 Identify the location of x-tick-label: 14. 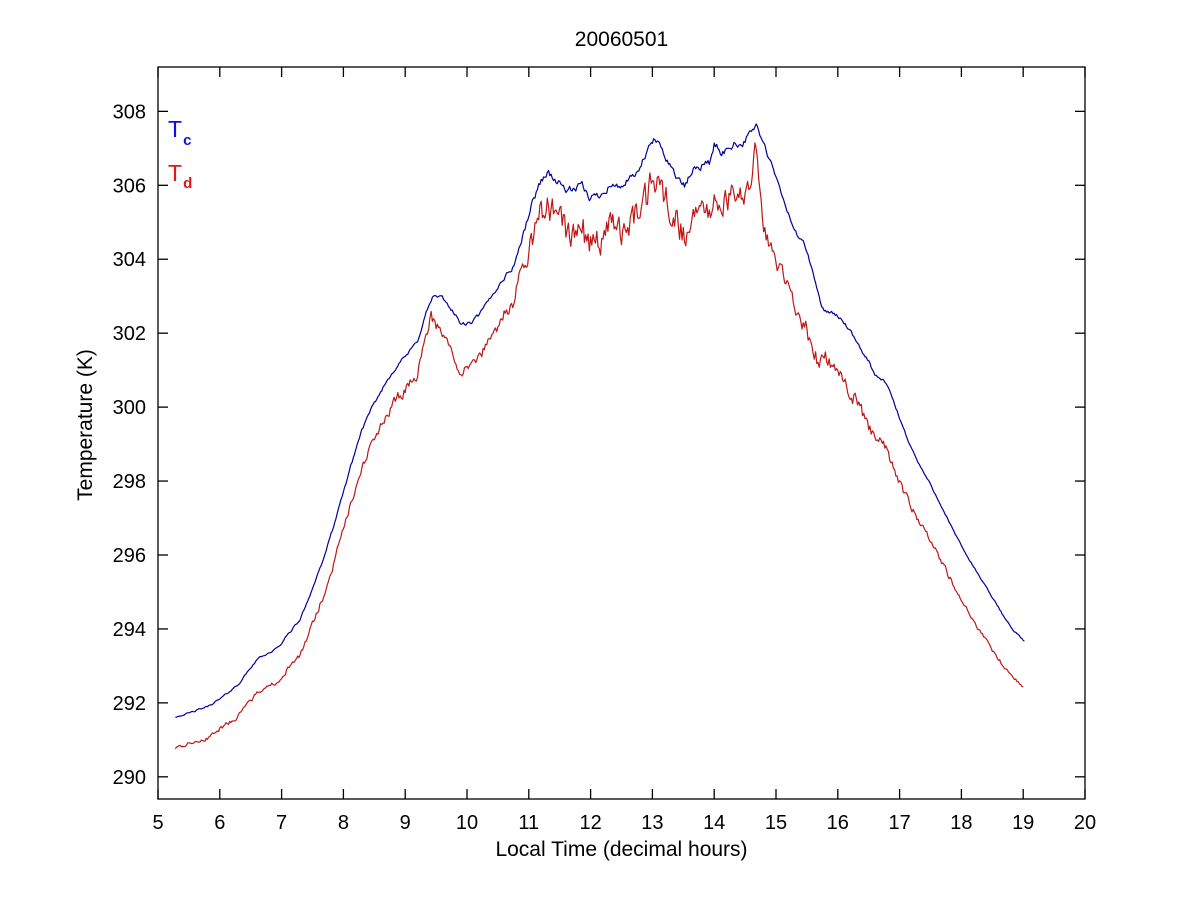
(714, 823).